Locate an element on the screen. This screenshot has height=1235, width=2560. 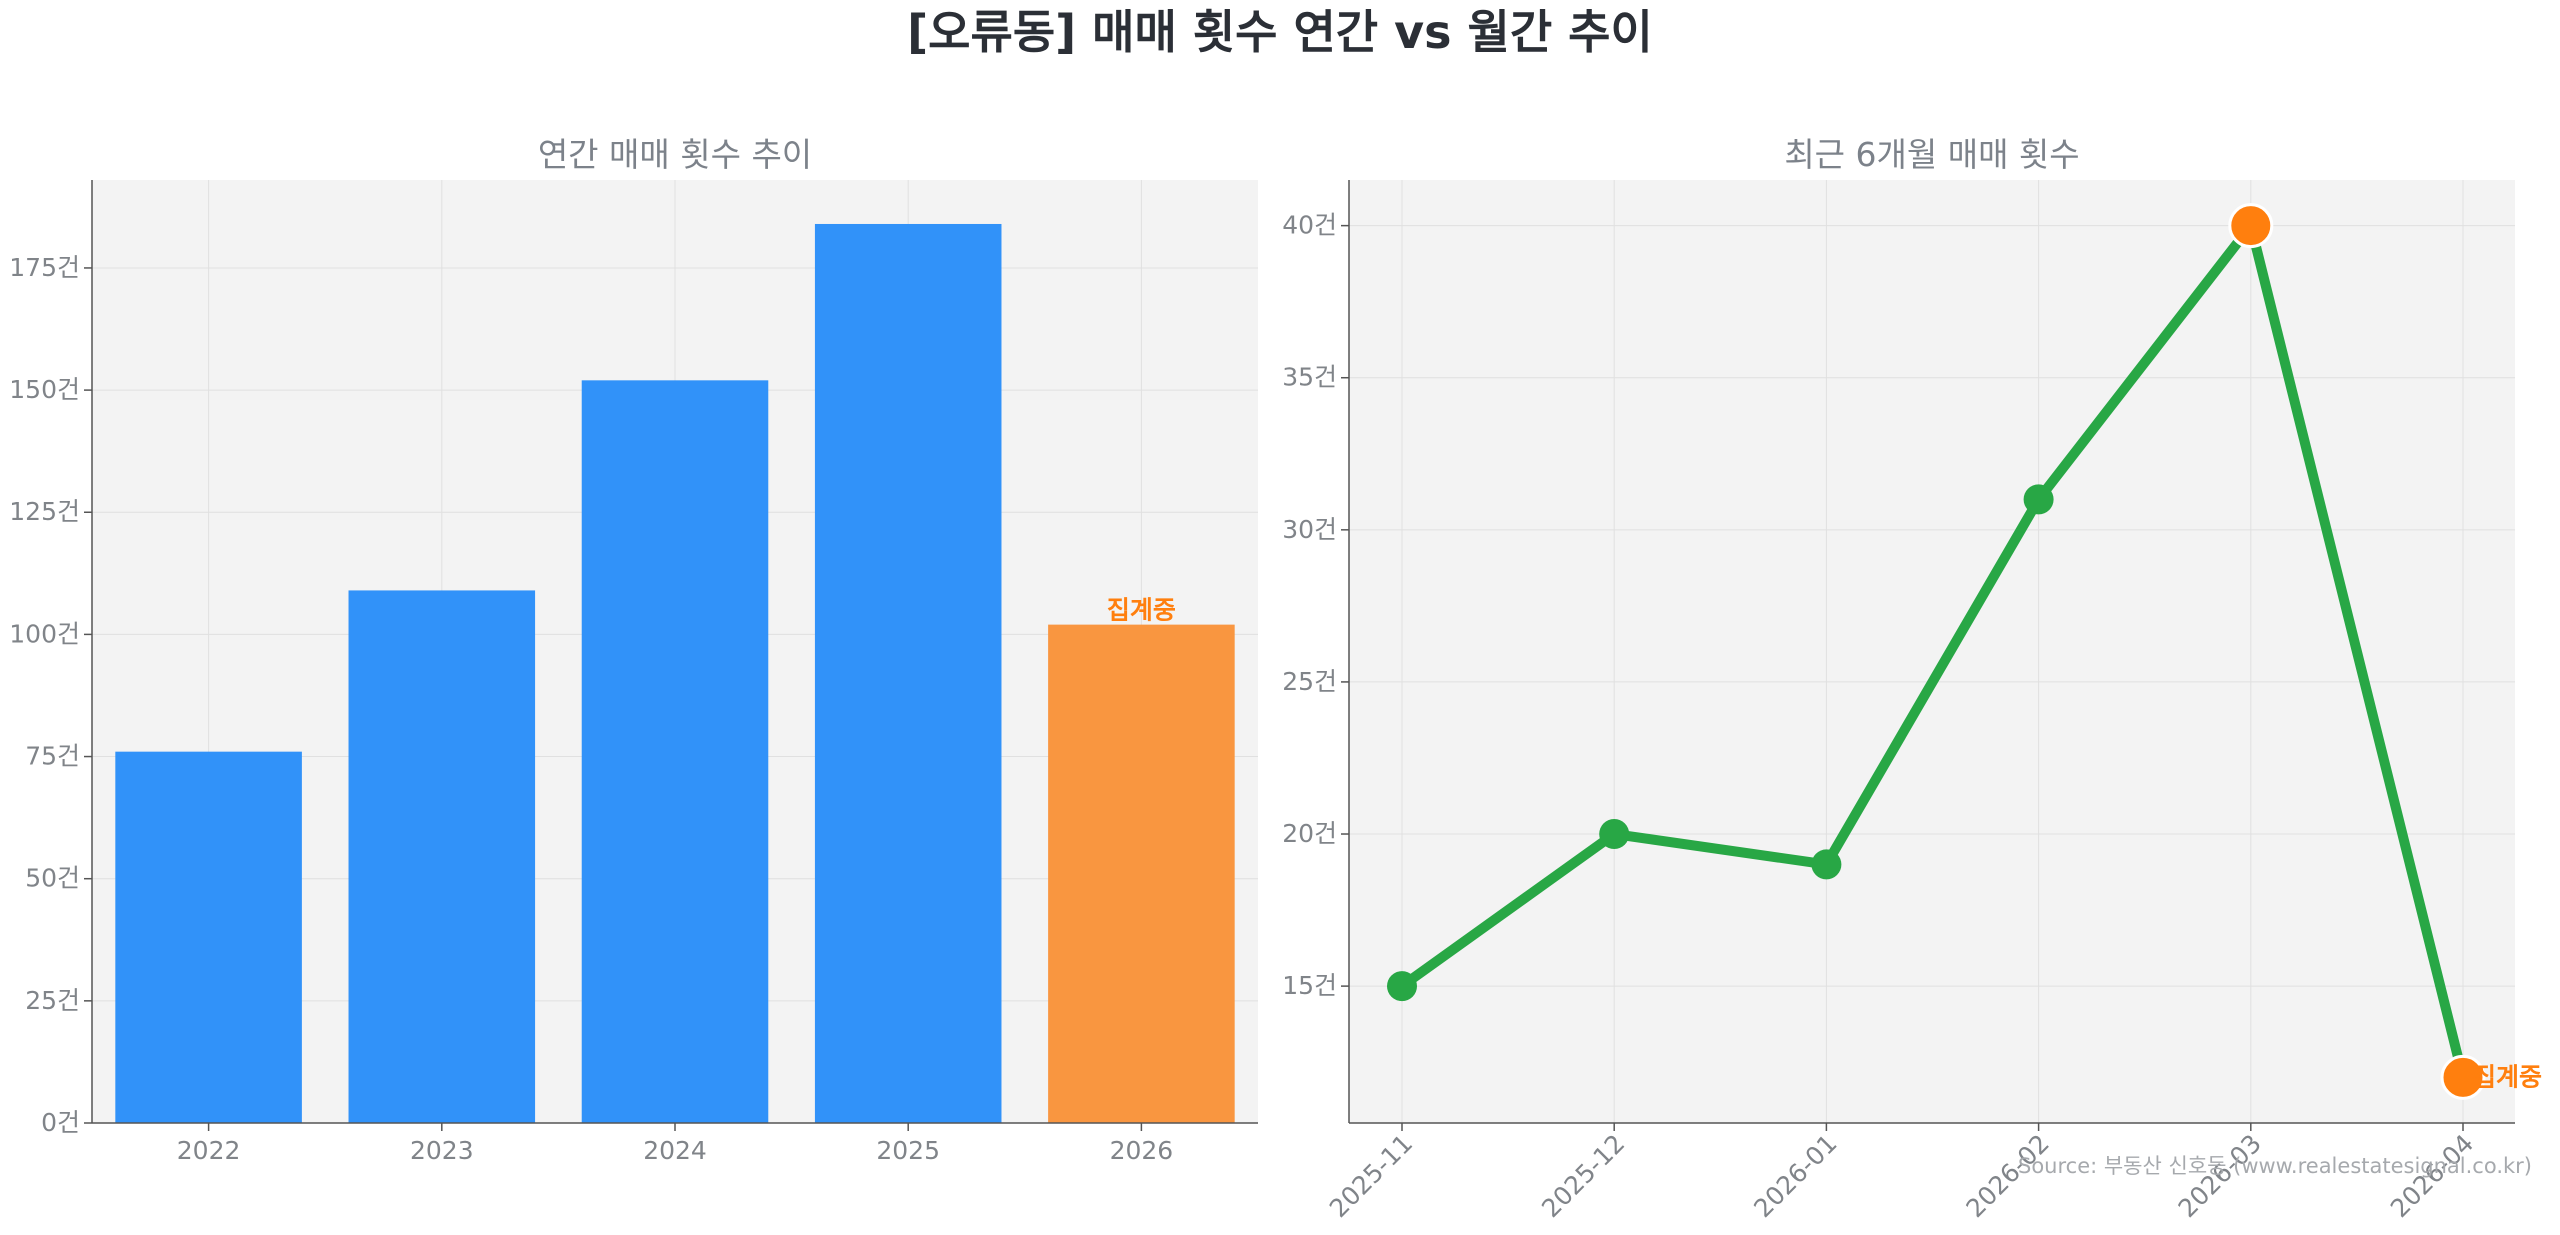
y-tick-label: 0건 is located at coordinates (60, 1122).